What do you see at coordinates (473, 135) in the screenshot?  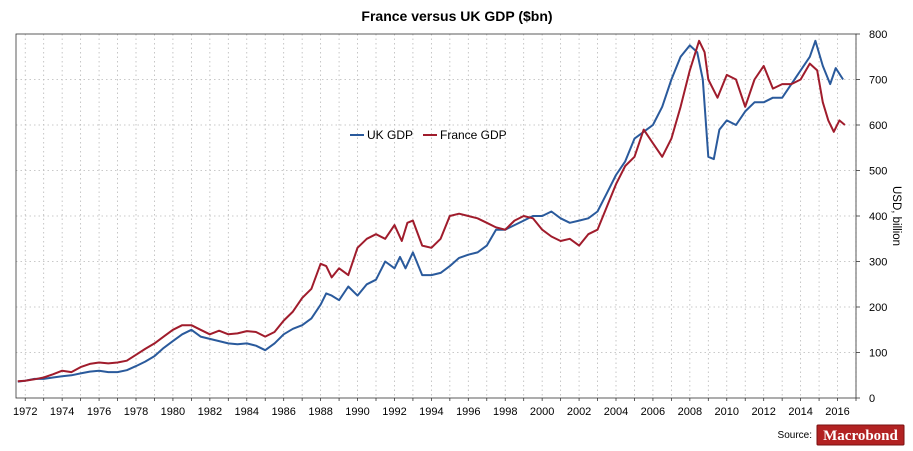 I see `legend-label-france: France GDP` at bounding box center [473, 135].